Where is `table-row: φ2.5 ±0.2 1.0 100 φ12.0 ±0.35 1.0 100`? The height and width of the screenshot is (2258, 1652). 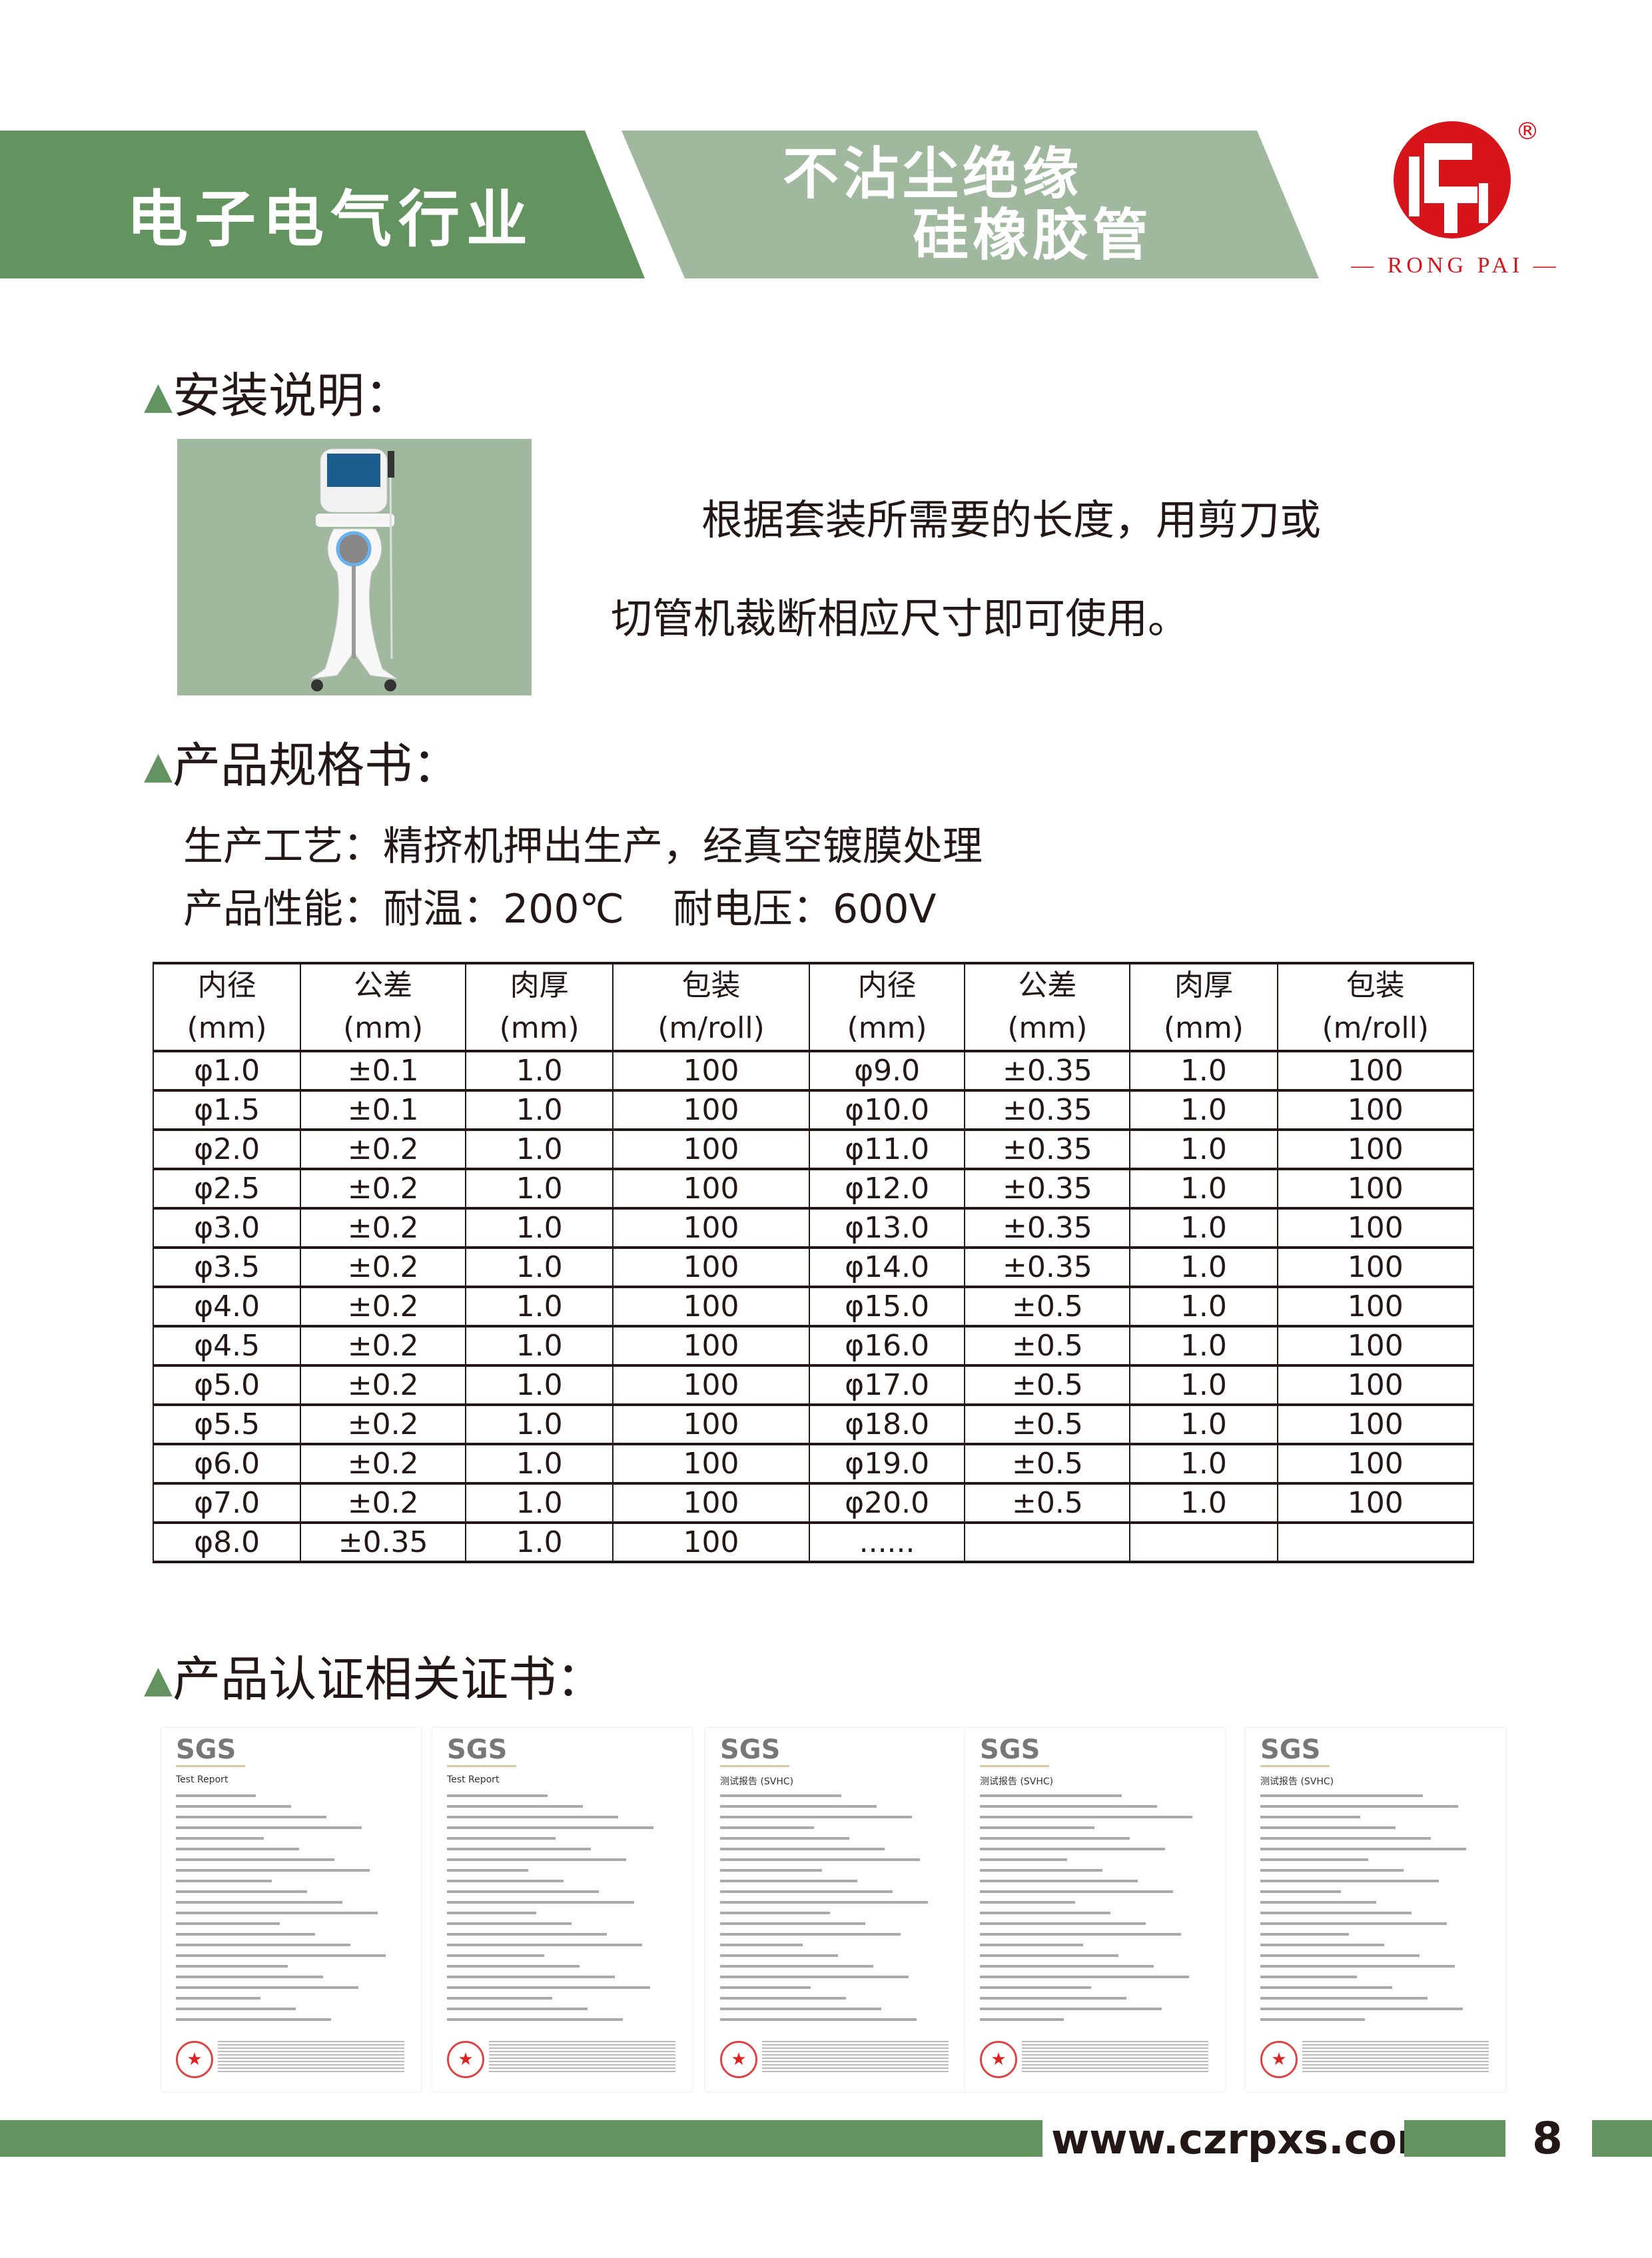
table-row: φ2.5 ±0.2 1.0 100 φ12.0 ±0.35 1.0 100 is located at coordinates (813, 1189).